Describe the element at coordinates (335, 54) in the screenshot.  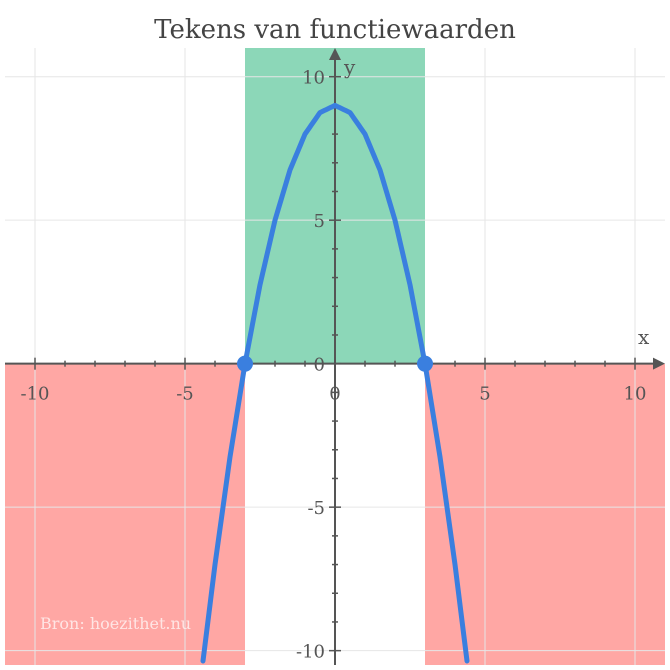
I see `y-axis-arrow` at that location.